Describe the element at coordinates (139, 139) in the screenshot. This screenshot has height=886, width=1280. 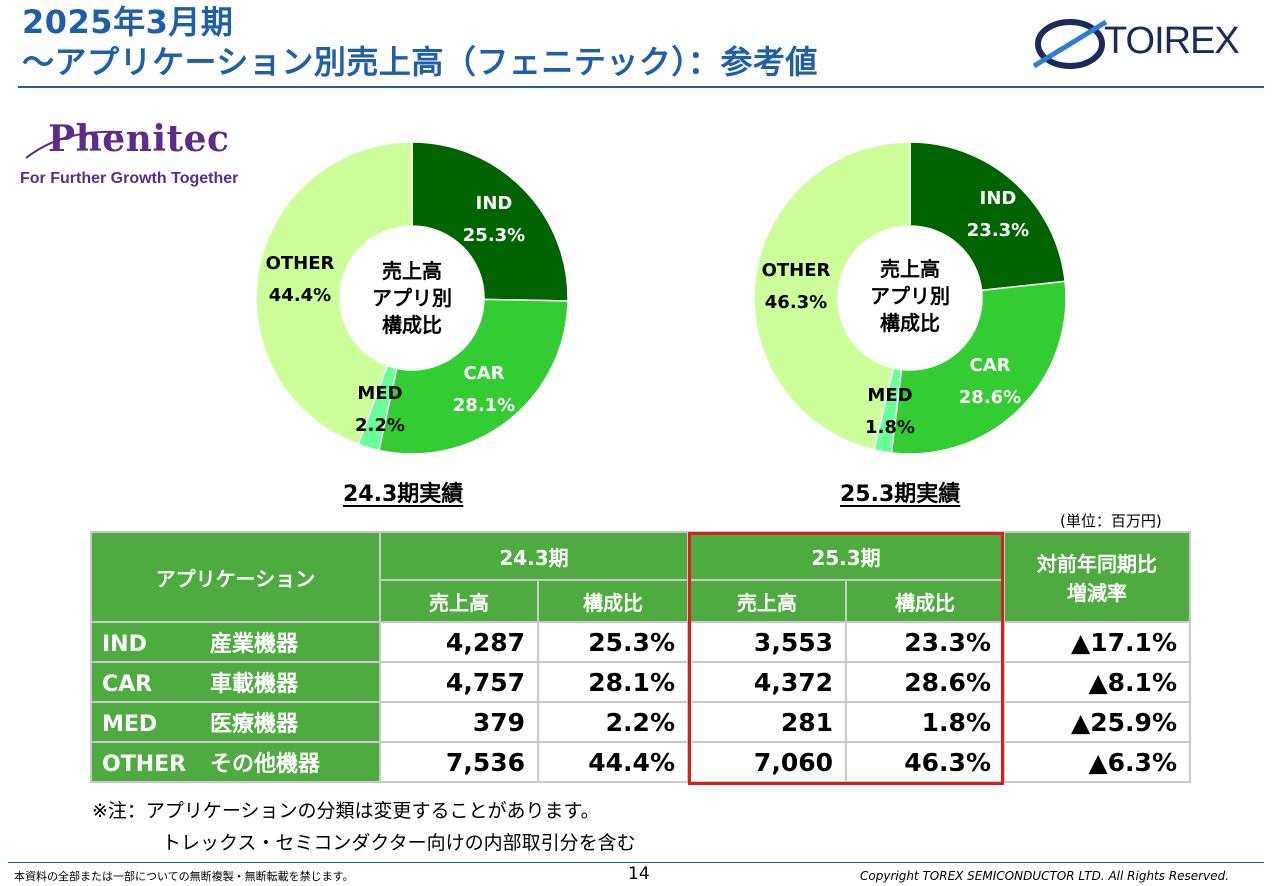
I see `phenitec-logo-text: Phenitec` at that location.